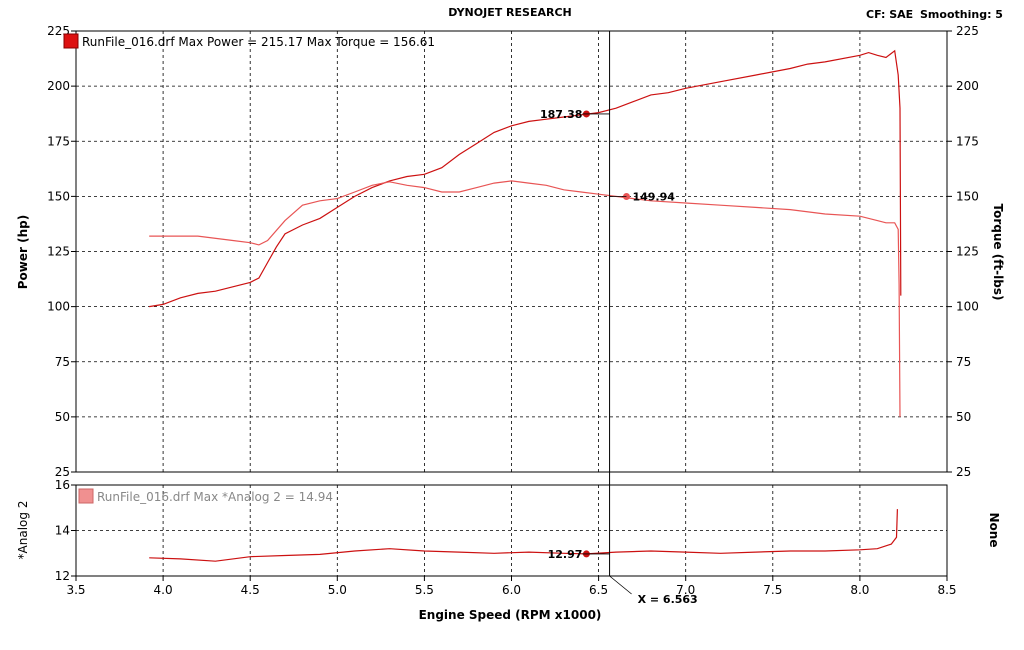 The height and width of the screenshot is (650, 1024). I want to click on analog-gridlines, so click(511, 530).